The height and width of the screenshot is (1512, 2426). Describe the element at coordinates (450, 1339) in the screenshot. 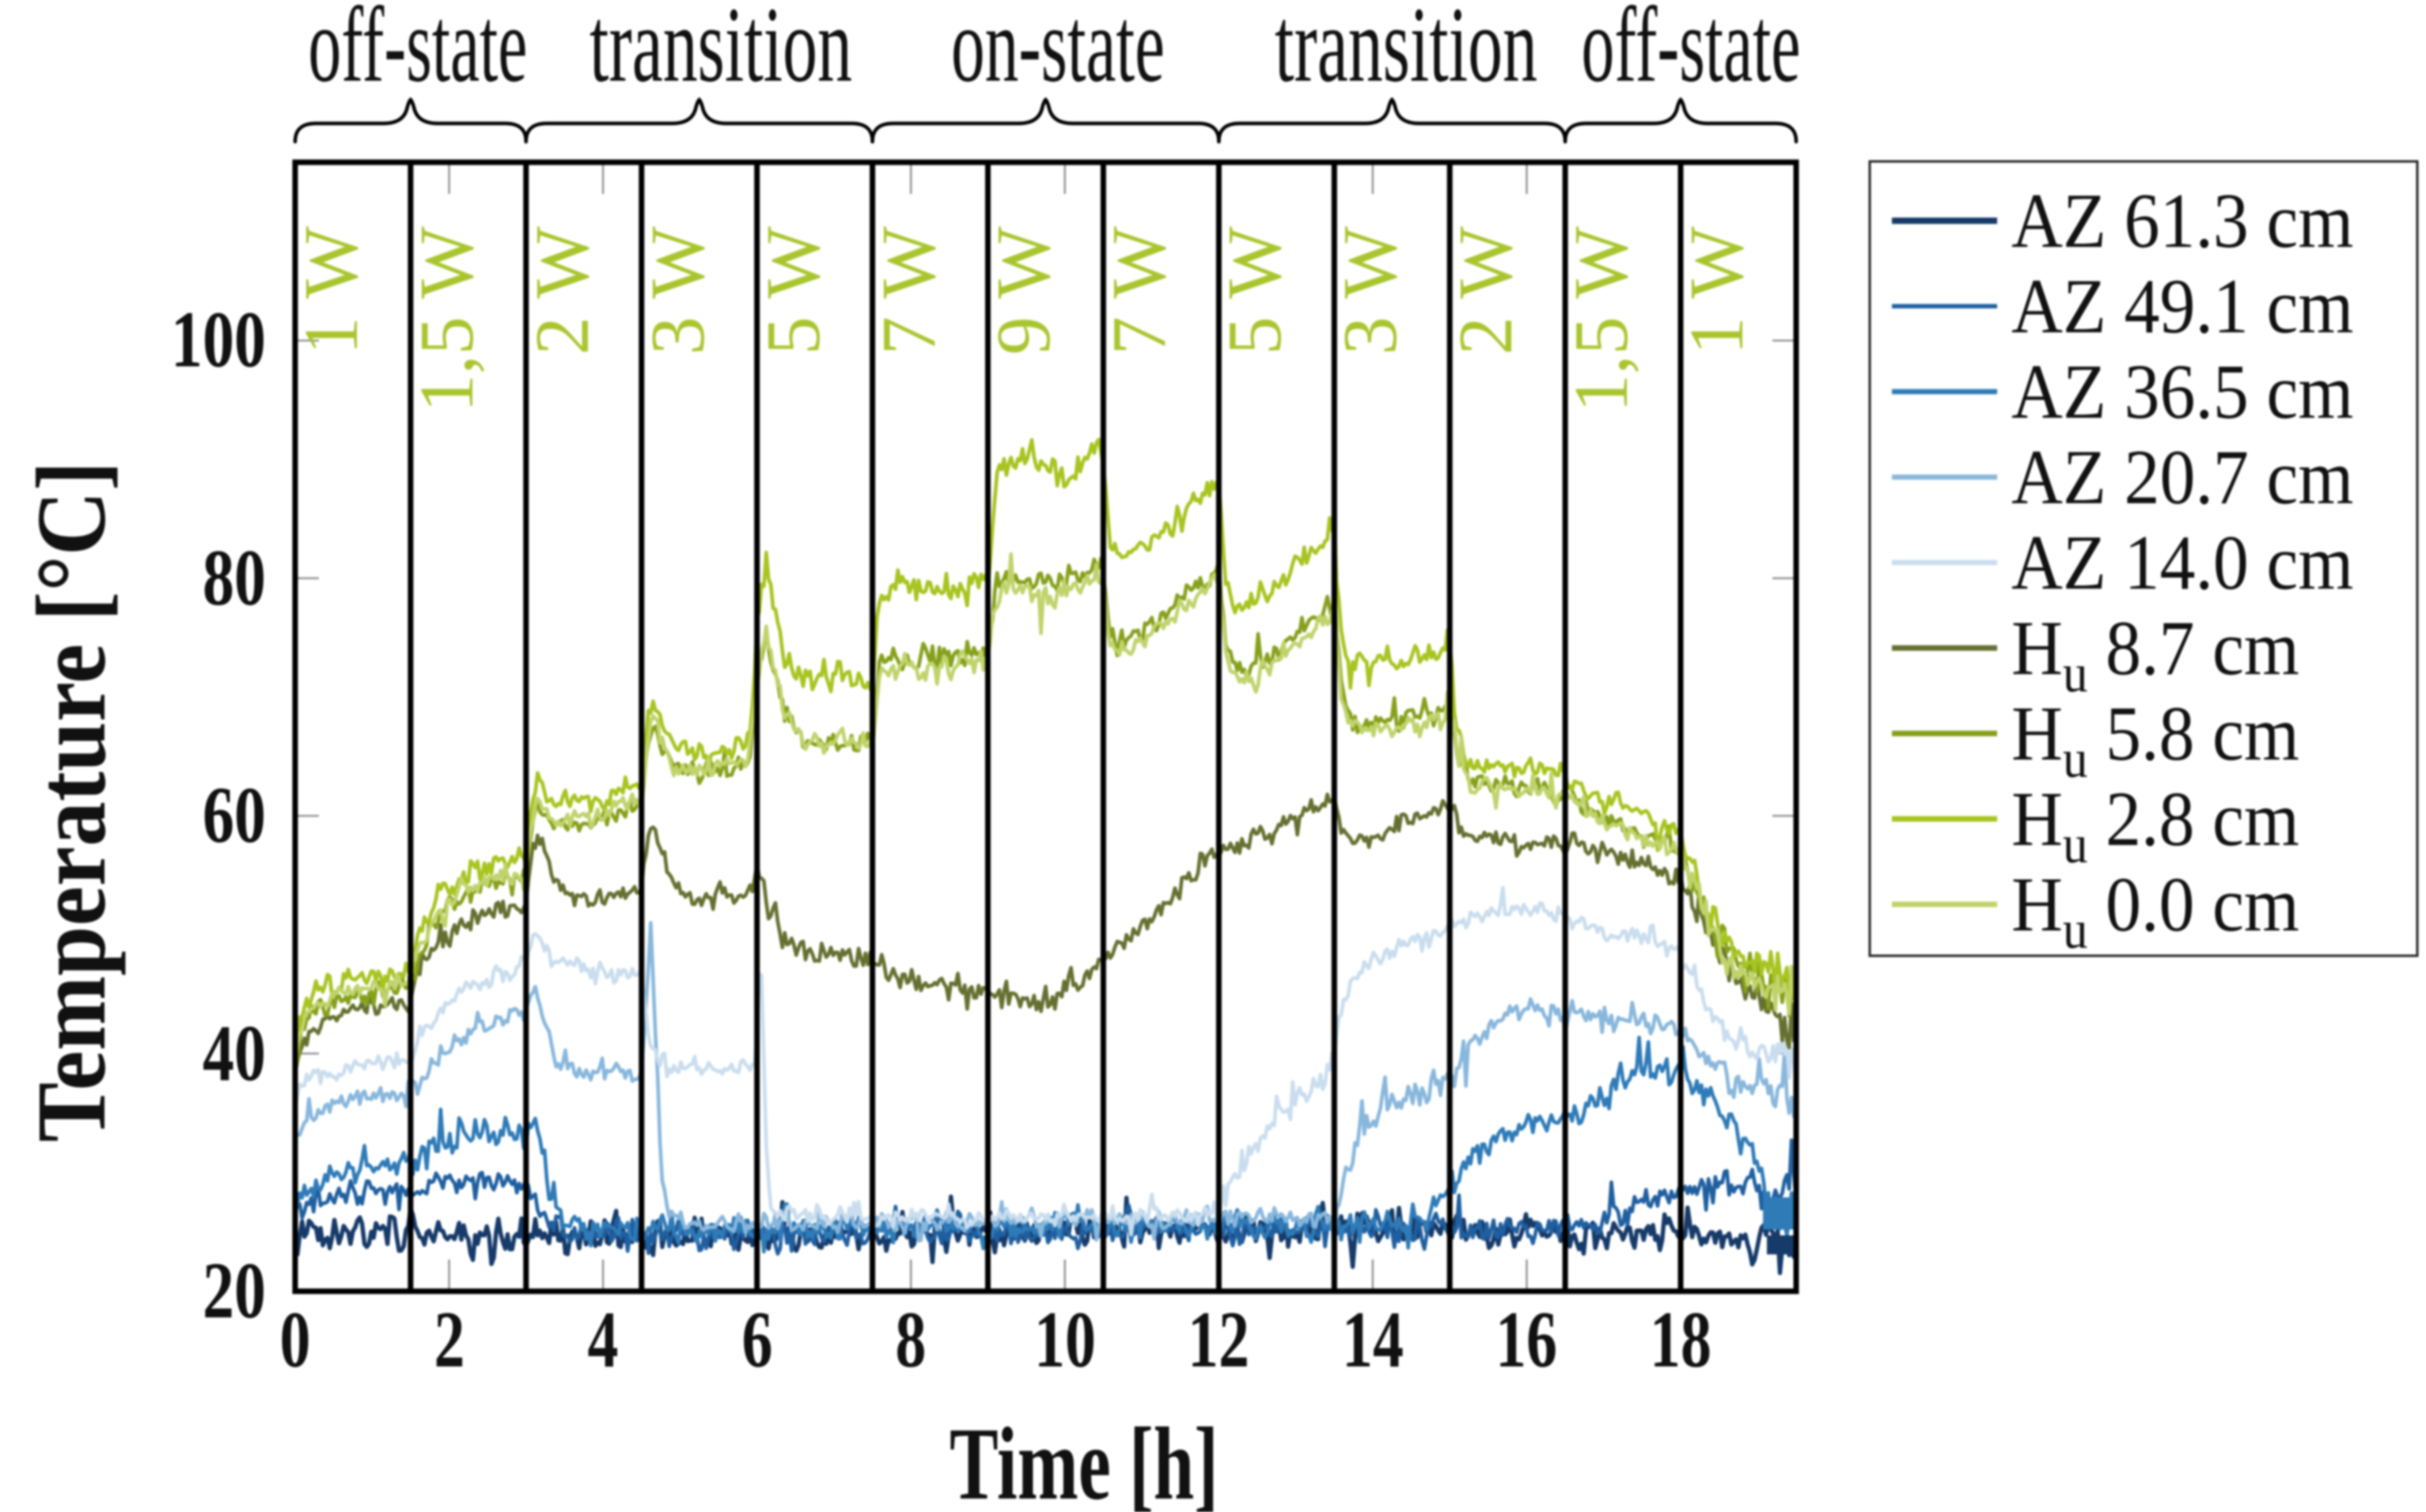

I see `svg-text: 2` at that location.